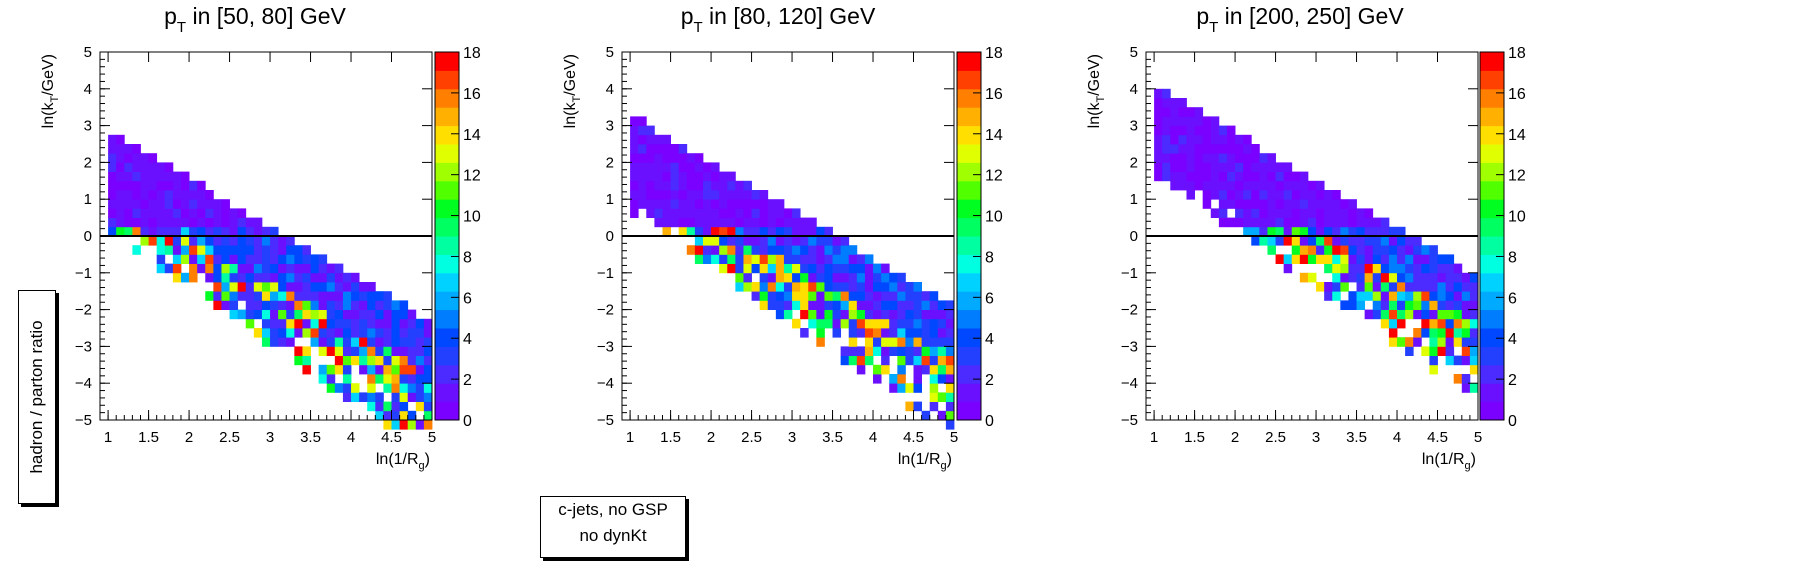 The height and width of the screenshot is (576, 1798). I want to click on x-tick-label: 5, so click(954, 437).